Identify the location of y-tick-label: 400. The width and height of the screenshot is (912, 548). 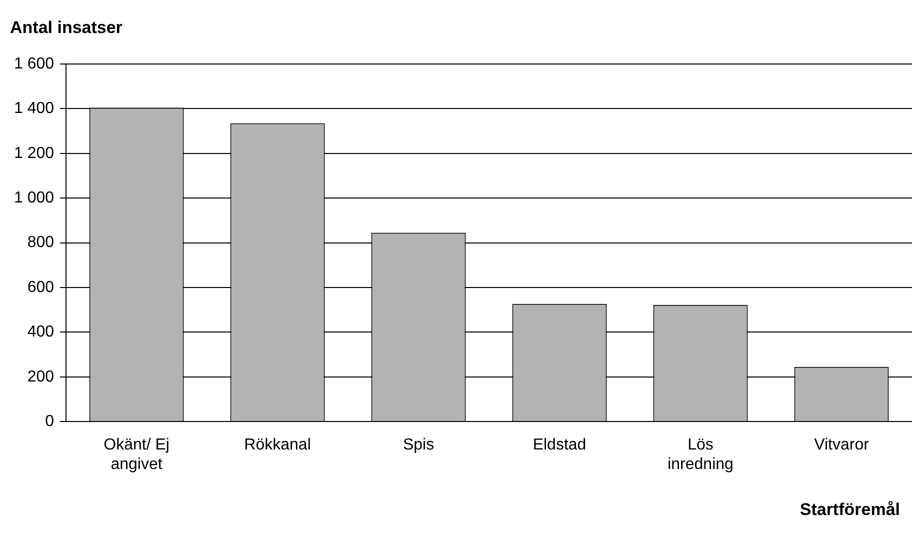
(40, 332).